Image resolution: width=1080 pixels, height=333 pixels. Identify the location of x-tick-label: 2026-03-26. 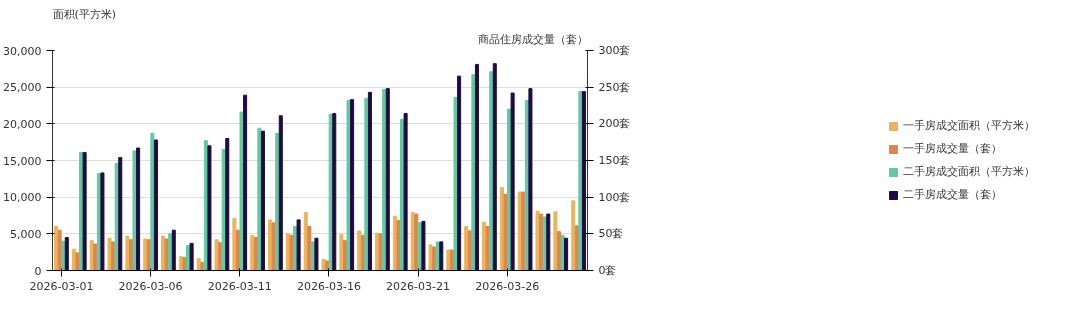
(507, 286).